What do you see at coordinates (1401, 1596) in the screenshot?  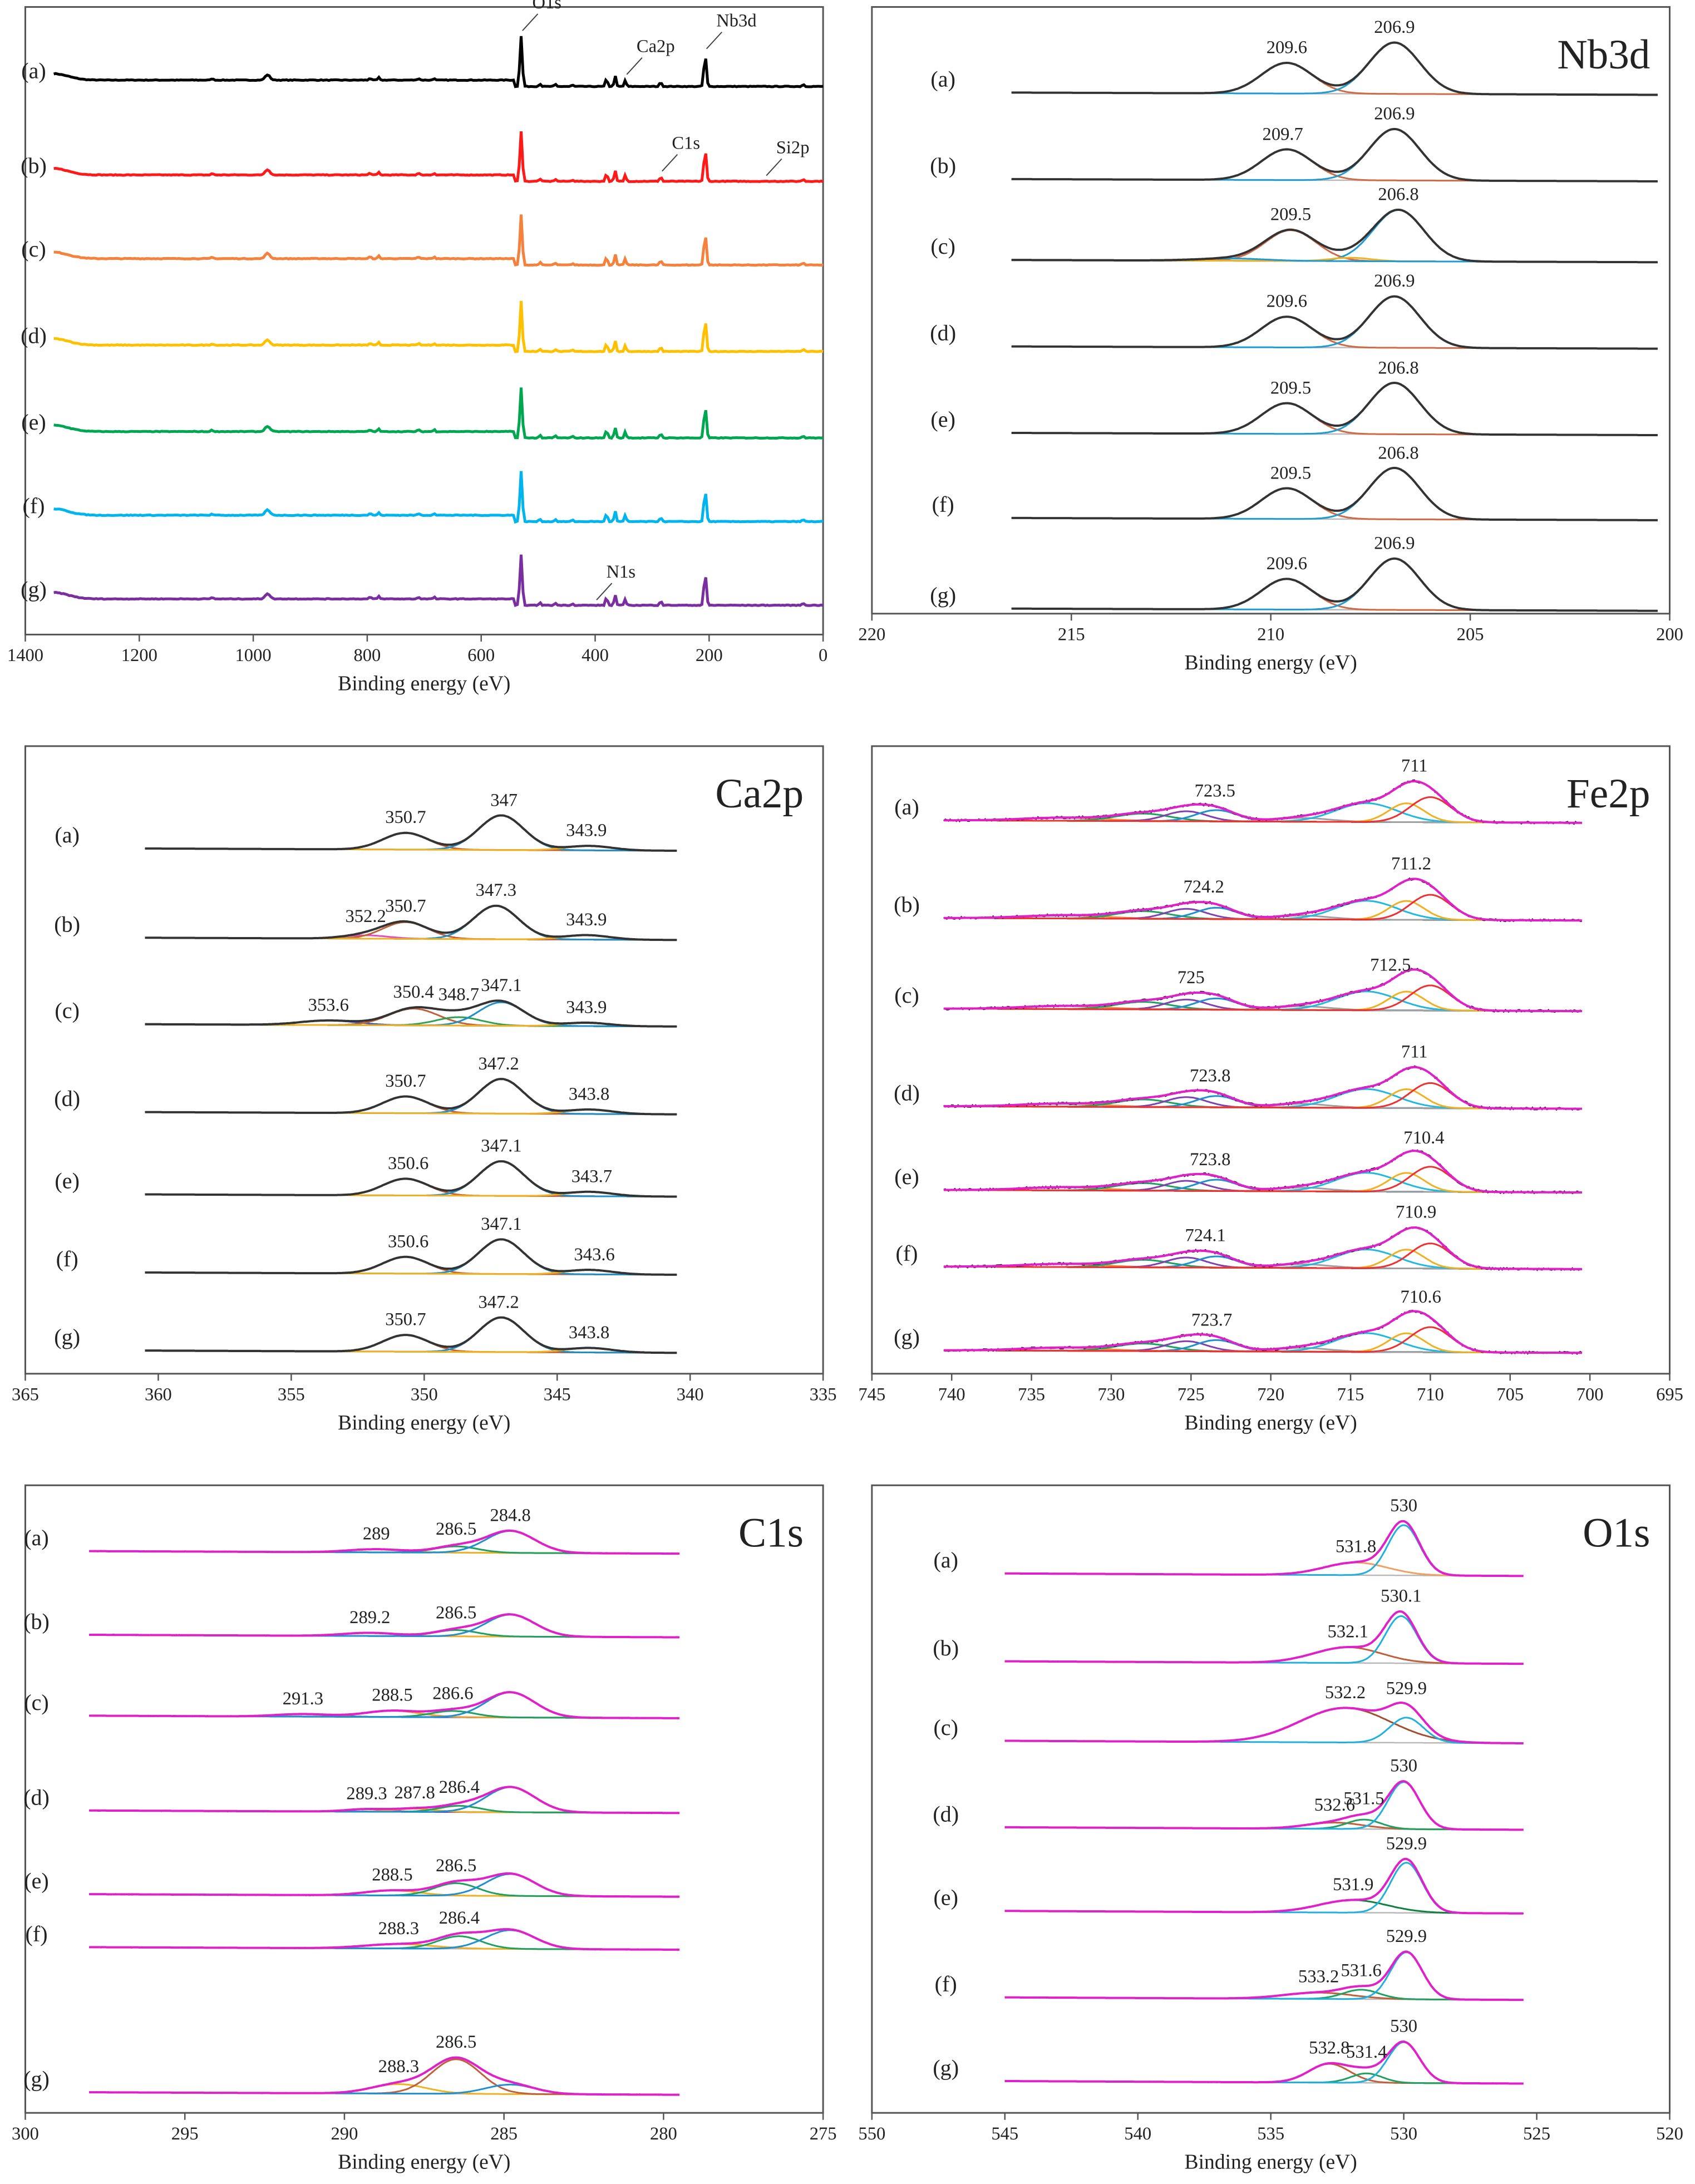 I see `peak-annotation: 530.1` at bounding box center [1401, 1596].